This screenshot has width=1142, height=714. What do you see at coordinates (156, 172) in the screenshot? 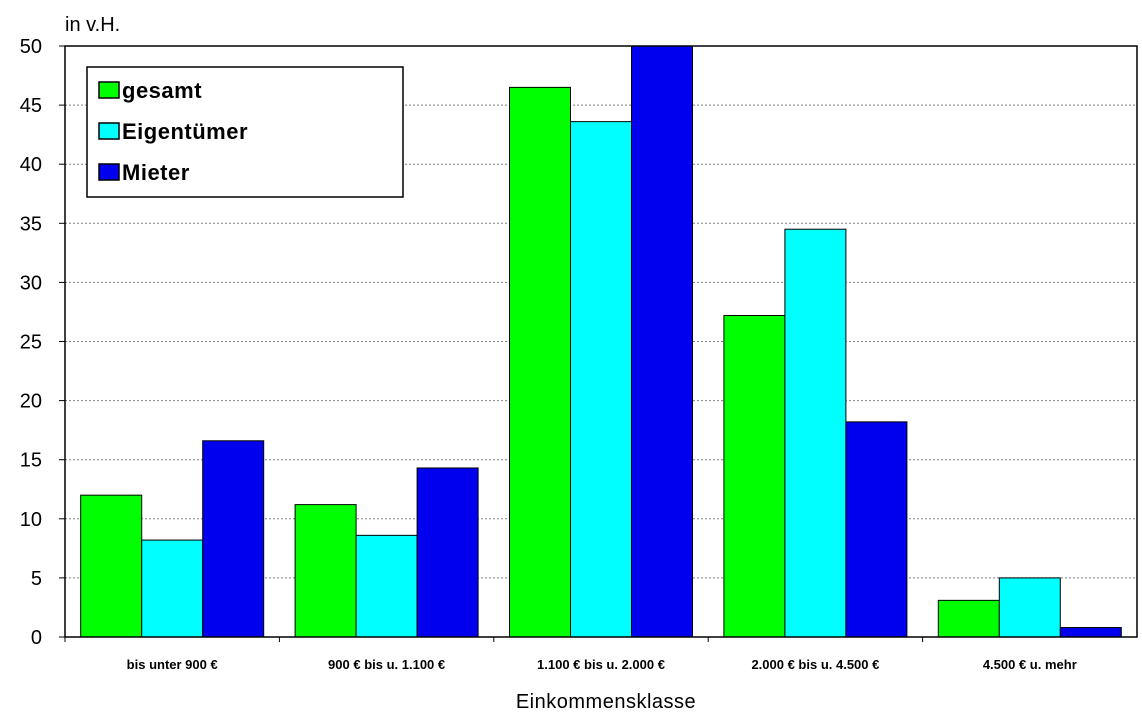
I see `legend-entry: Mieter` at bounding box center [156, 172].